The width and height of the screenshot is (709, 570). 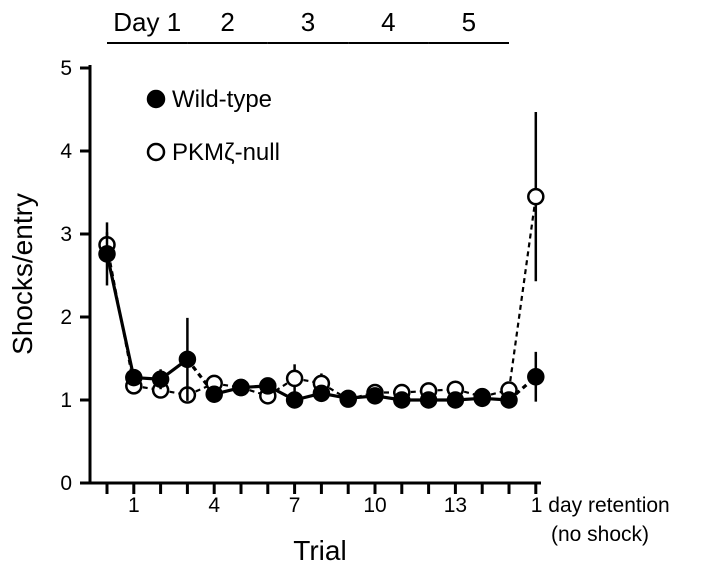 What do you see at coordinates (213, 126) in the screenshot?
I see `legend: Wild-type PKMζ-null` at bounding box center [213, 126].